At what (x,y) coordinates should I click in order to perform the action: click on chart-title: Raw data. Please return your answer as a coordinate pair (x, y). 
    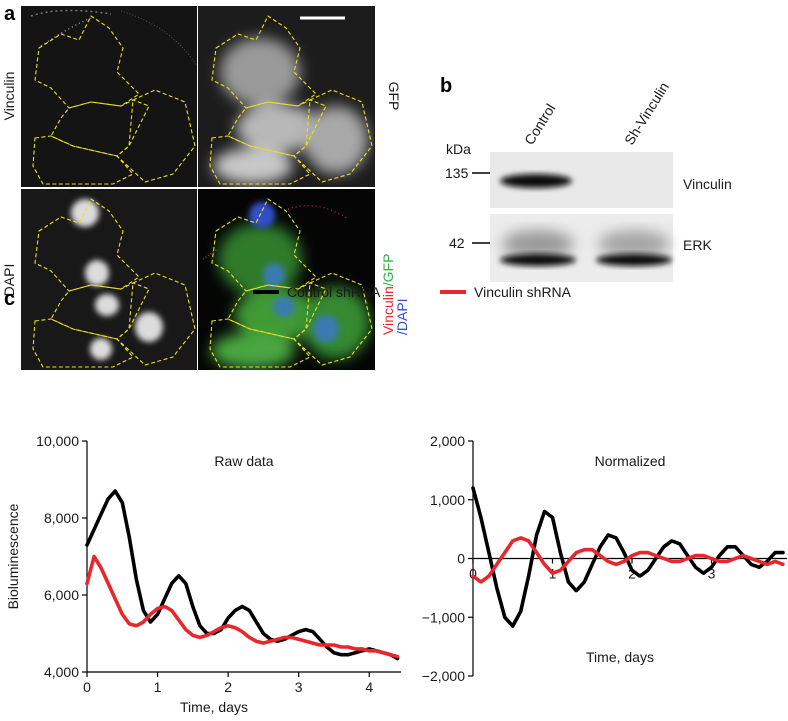
    Looking at the image, I should click on (243, 461).